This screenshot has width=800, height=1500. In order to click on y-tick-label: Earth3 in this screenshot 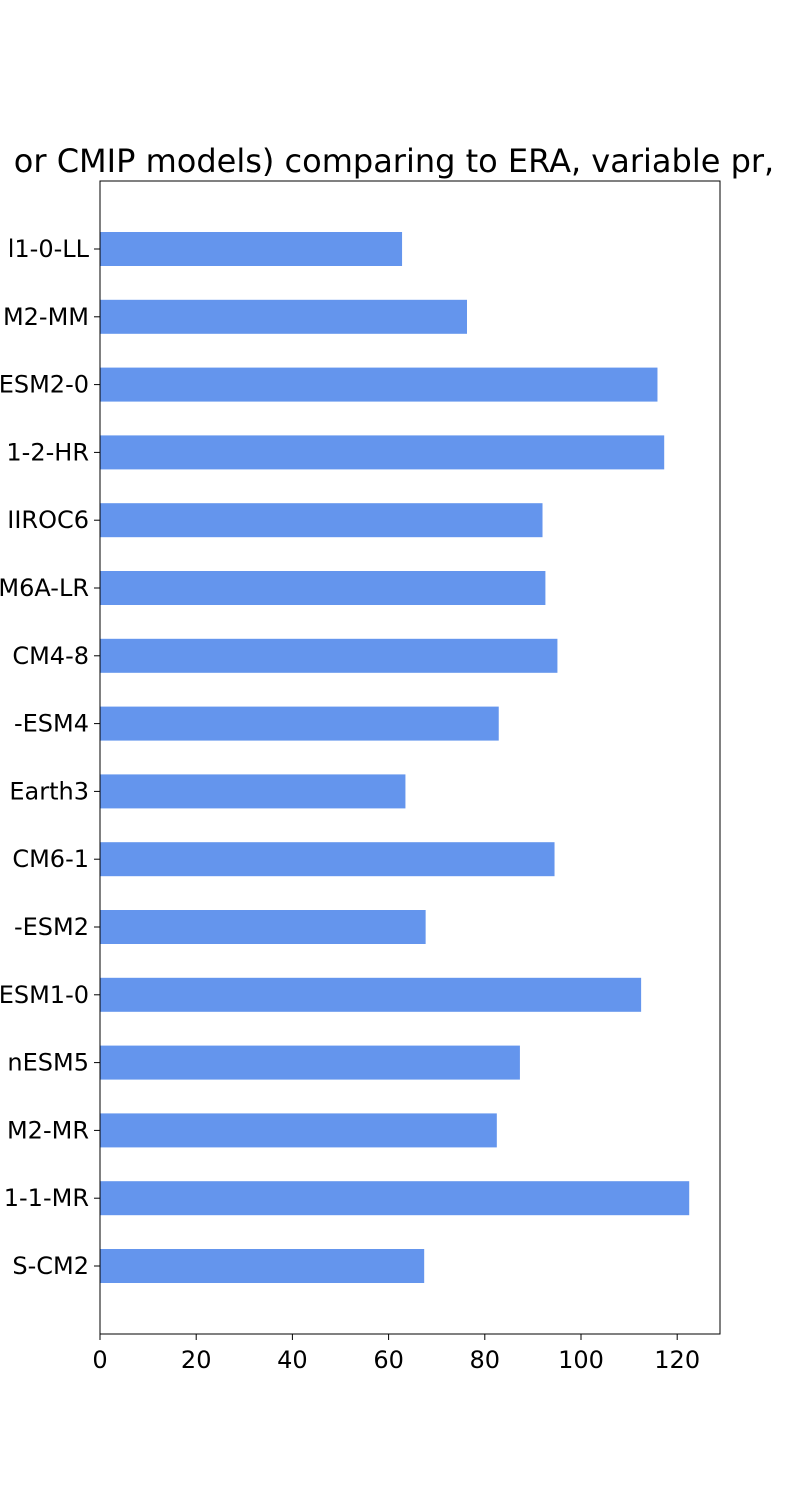, I will do `click(49, 791)`.